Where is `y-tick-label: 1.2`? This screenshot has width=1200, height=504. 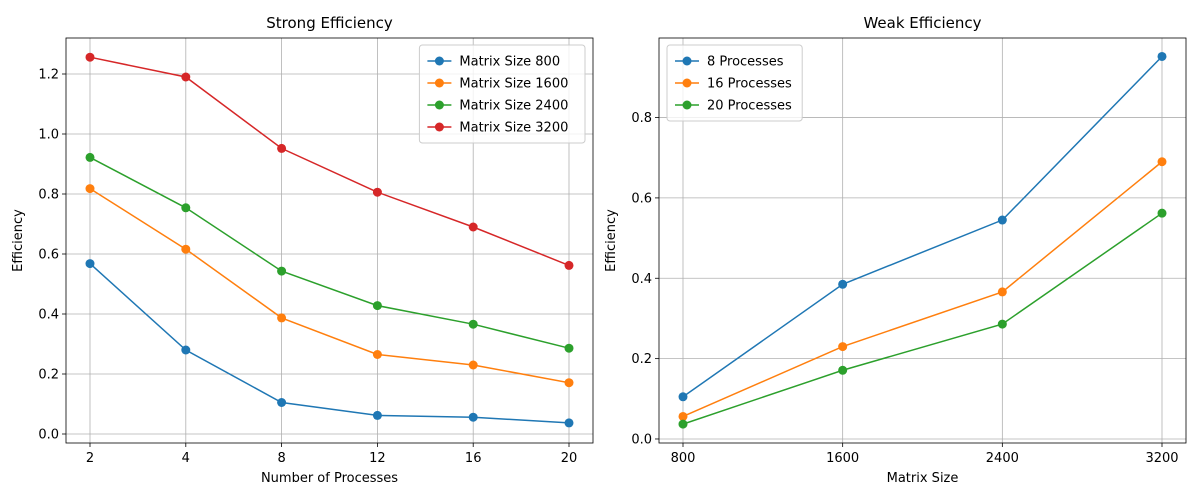
y-tick-label: 1.2 is located at coordinates (48, 75).